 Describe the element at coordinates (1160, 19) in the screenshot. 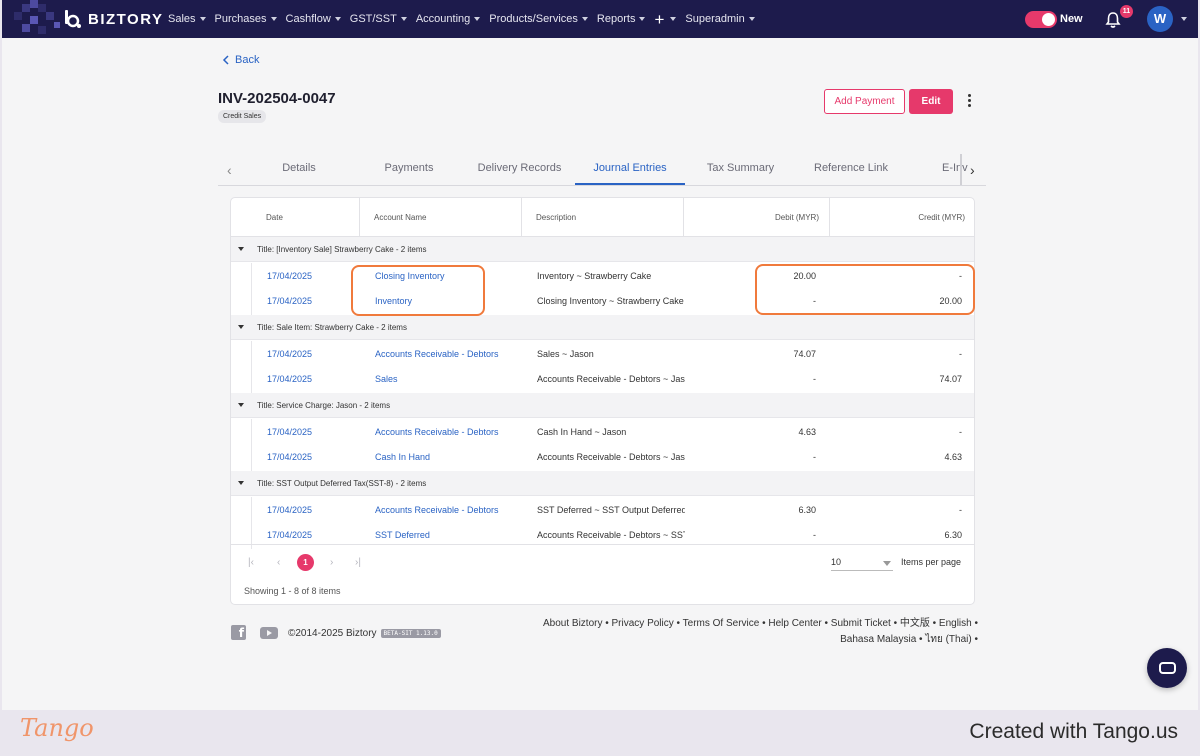

I see `user-avatar: W` at that location.